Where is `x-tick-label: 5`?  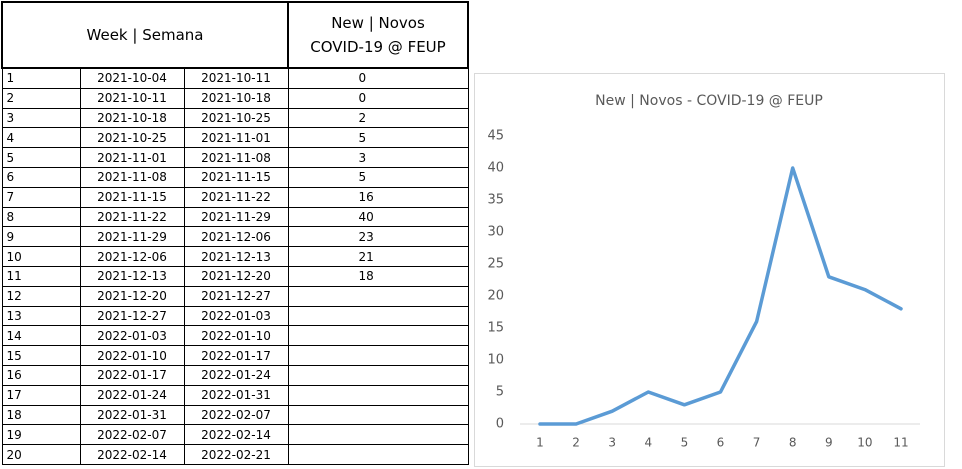
x-tick-label: 5 is located at coordinates (685, 443).